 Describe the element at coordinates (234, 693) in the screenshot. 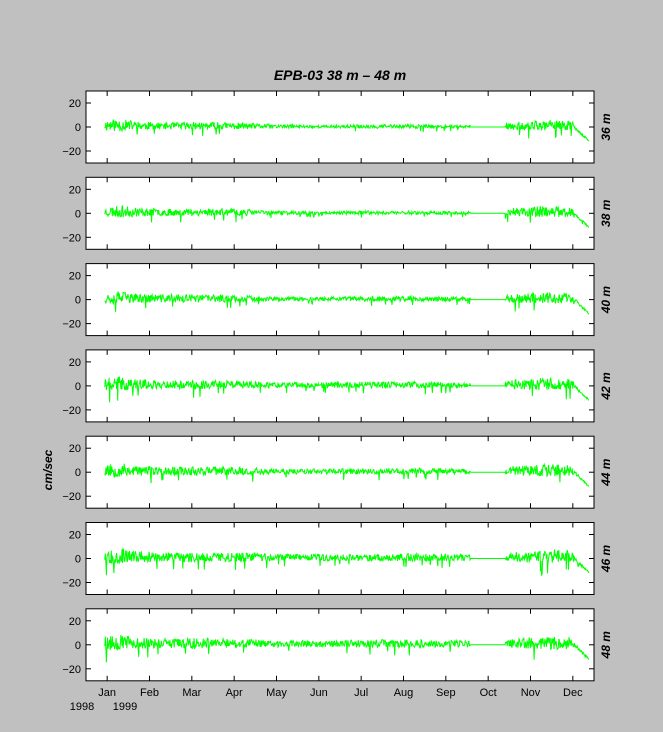

I see `x-tick-label: Apr` at that location.